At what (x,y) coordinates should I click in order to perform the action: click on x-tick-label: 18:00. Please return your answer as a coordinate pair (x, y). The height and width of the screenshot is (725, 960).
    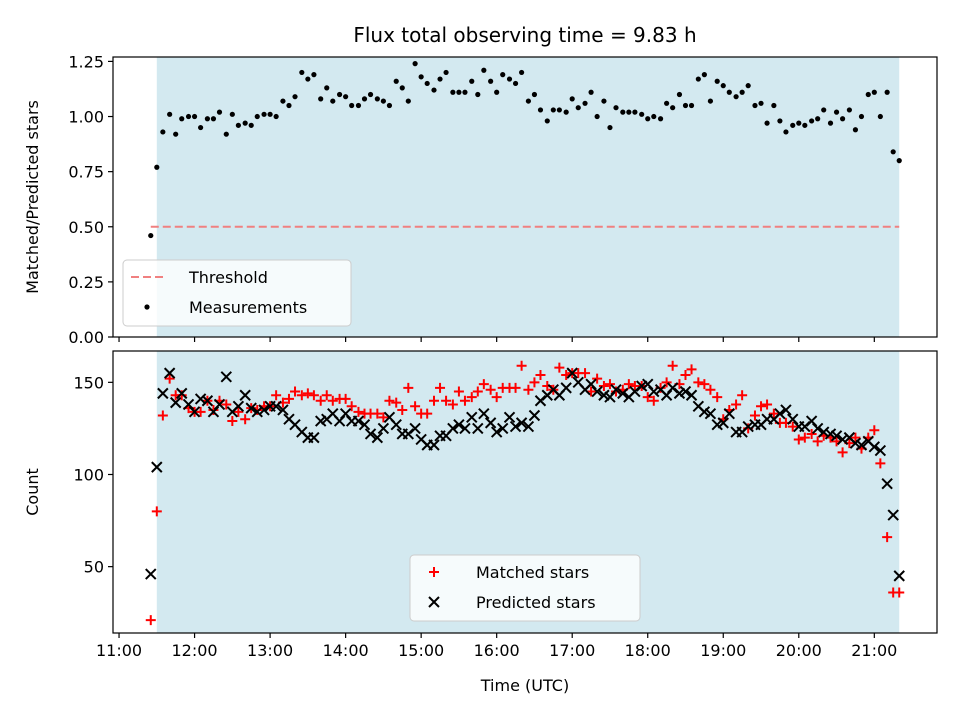
    Looking at the image, I should click on (648, 650).